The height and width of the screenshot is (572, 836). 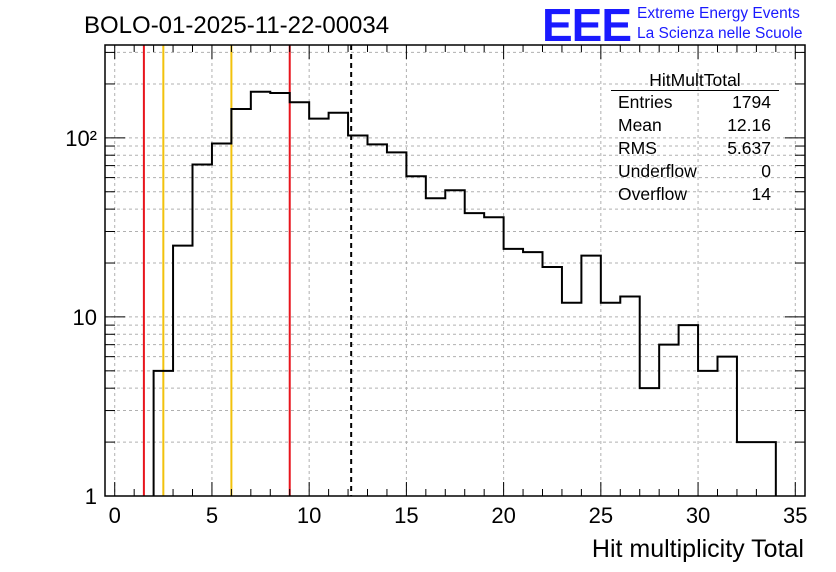 I want to click on x-tick-label: 15, so click(x=406, y=515).